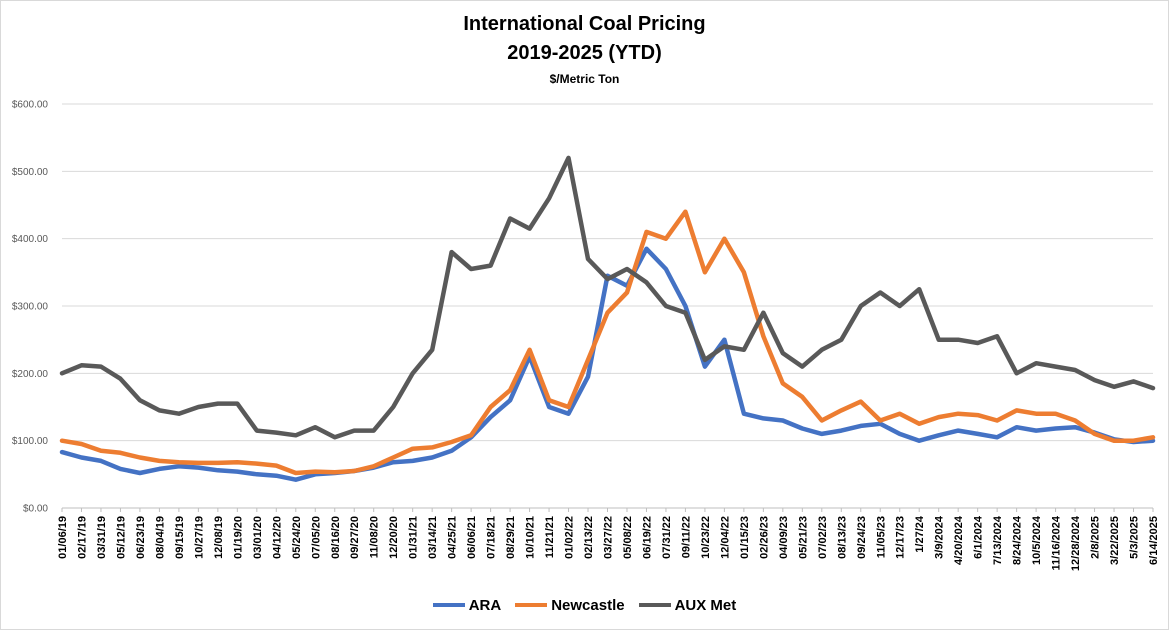 The height and width of the screenshot is (630, 1169). What do you see at coordinates (823, 537) in the screenshot?
I see `x-tick-label: 07/02/23` at bounding box center [823, 537].